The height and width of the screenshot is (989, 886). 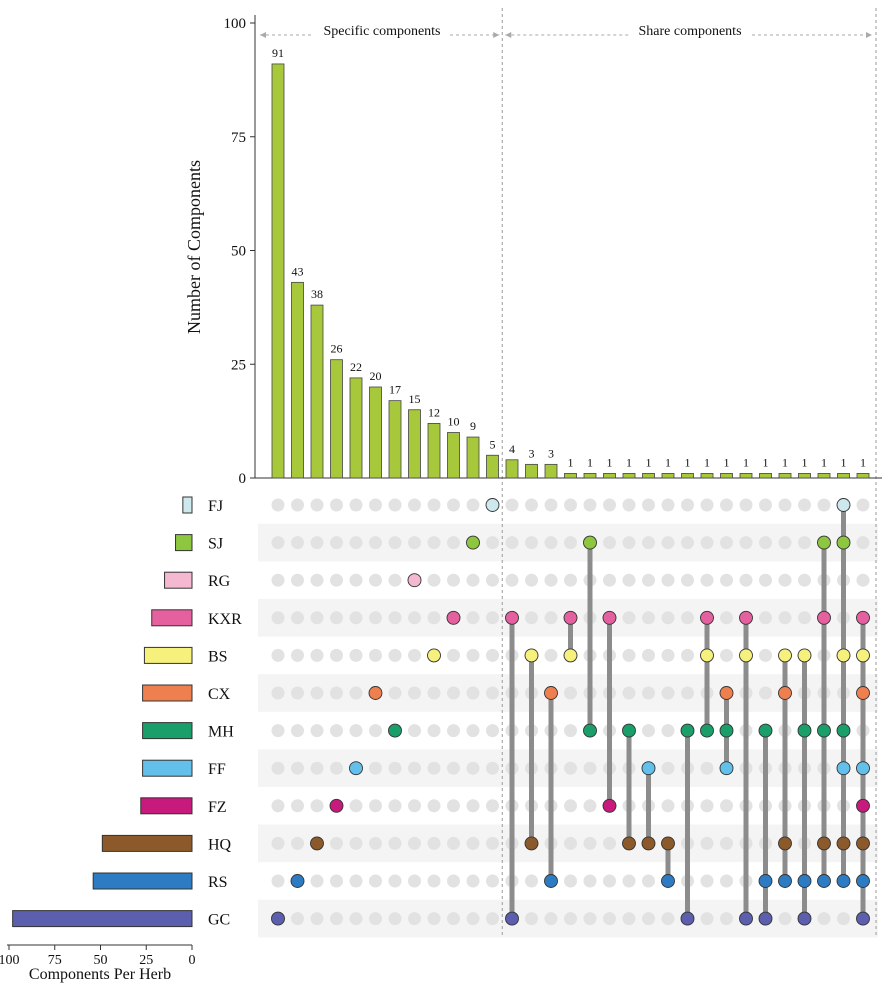 What do you see at coordinates (238, 365) in the screenshot?
I see `y-tick-label: 25` at bounding box center [238, 365].